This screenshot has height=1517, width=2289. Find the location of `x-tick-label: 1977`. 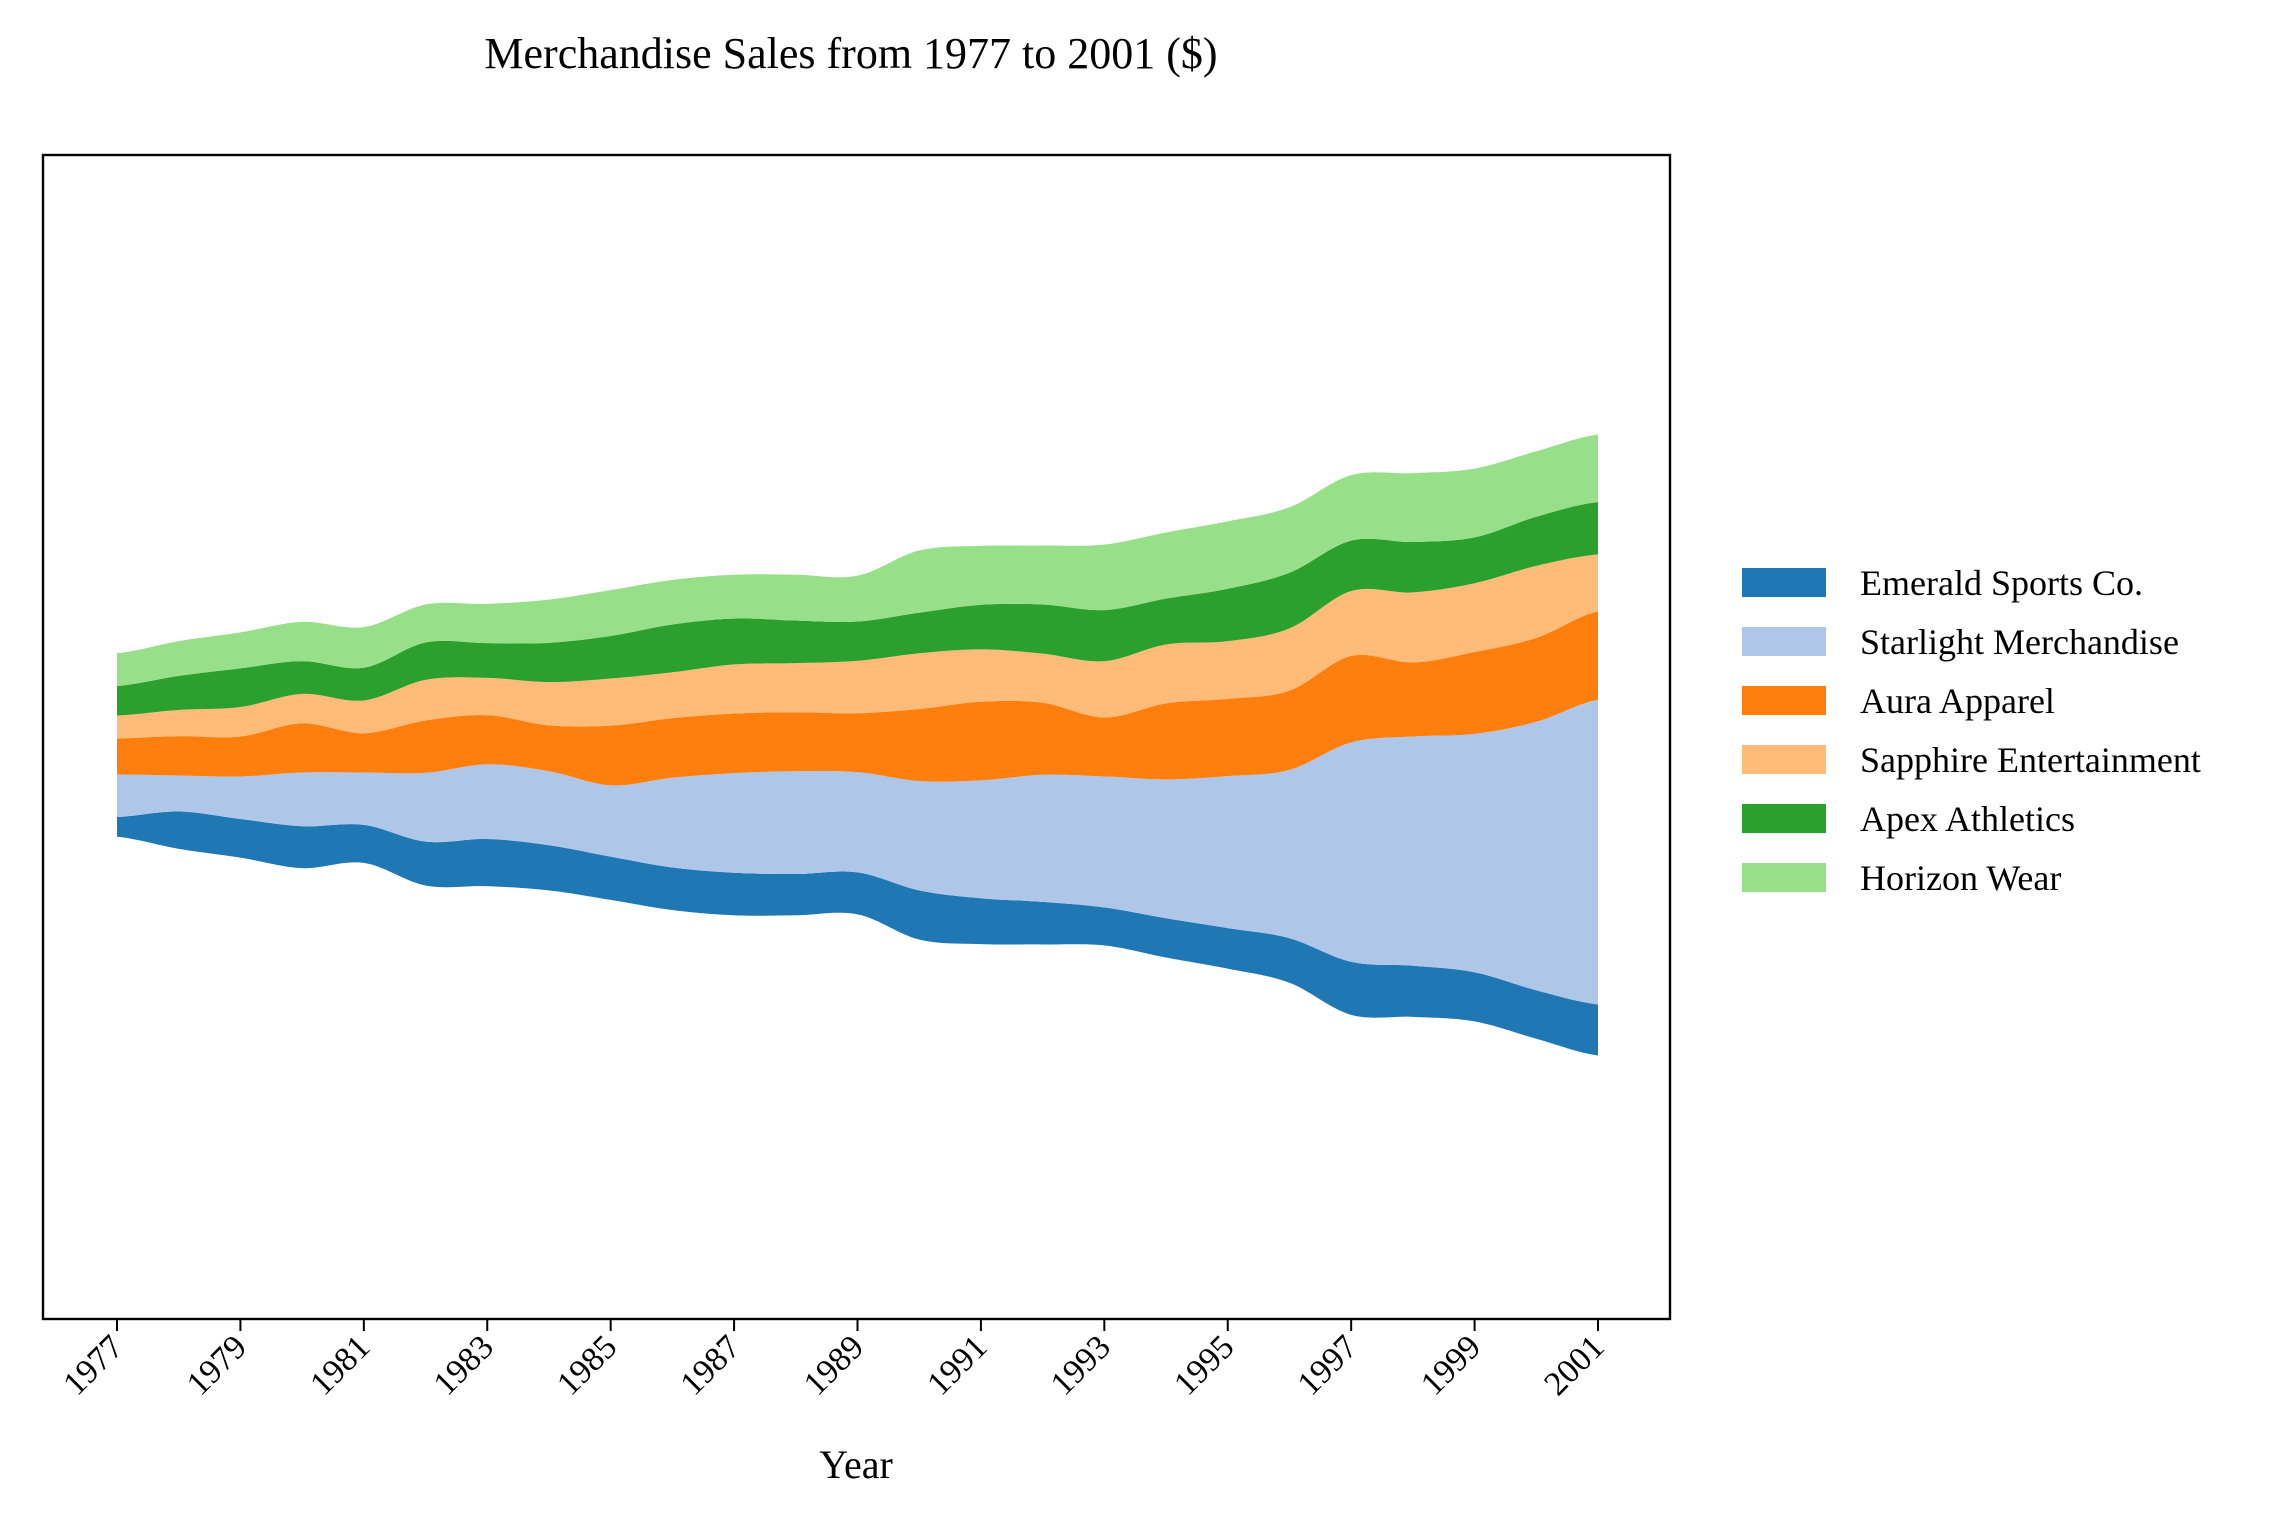

x-tick-label: 1977 is located at coordinates (93, 1365).